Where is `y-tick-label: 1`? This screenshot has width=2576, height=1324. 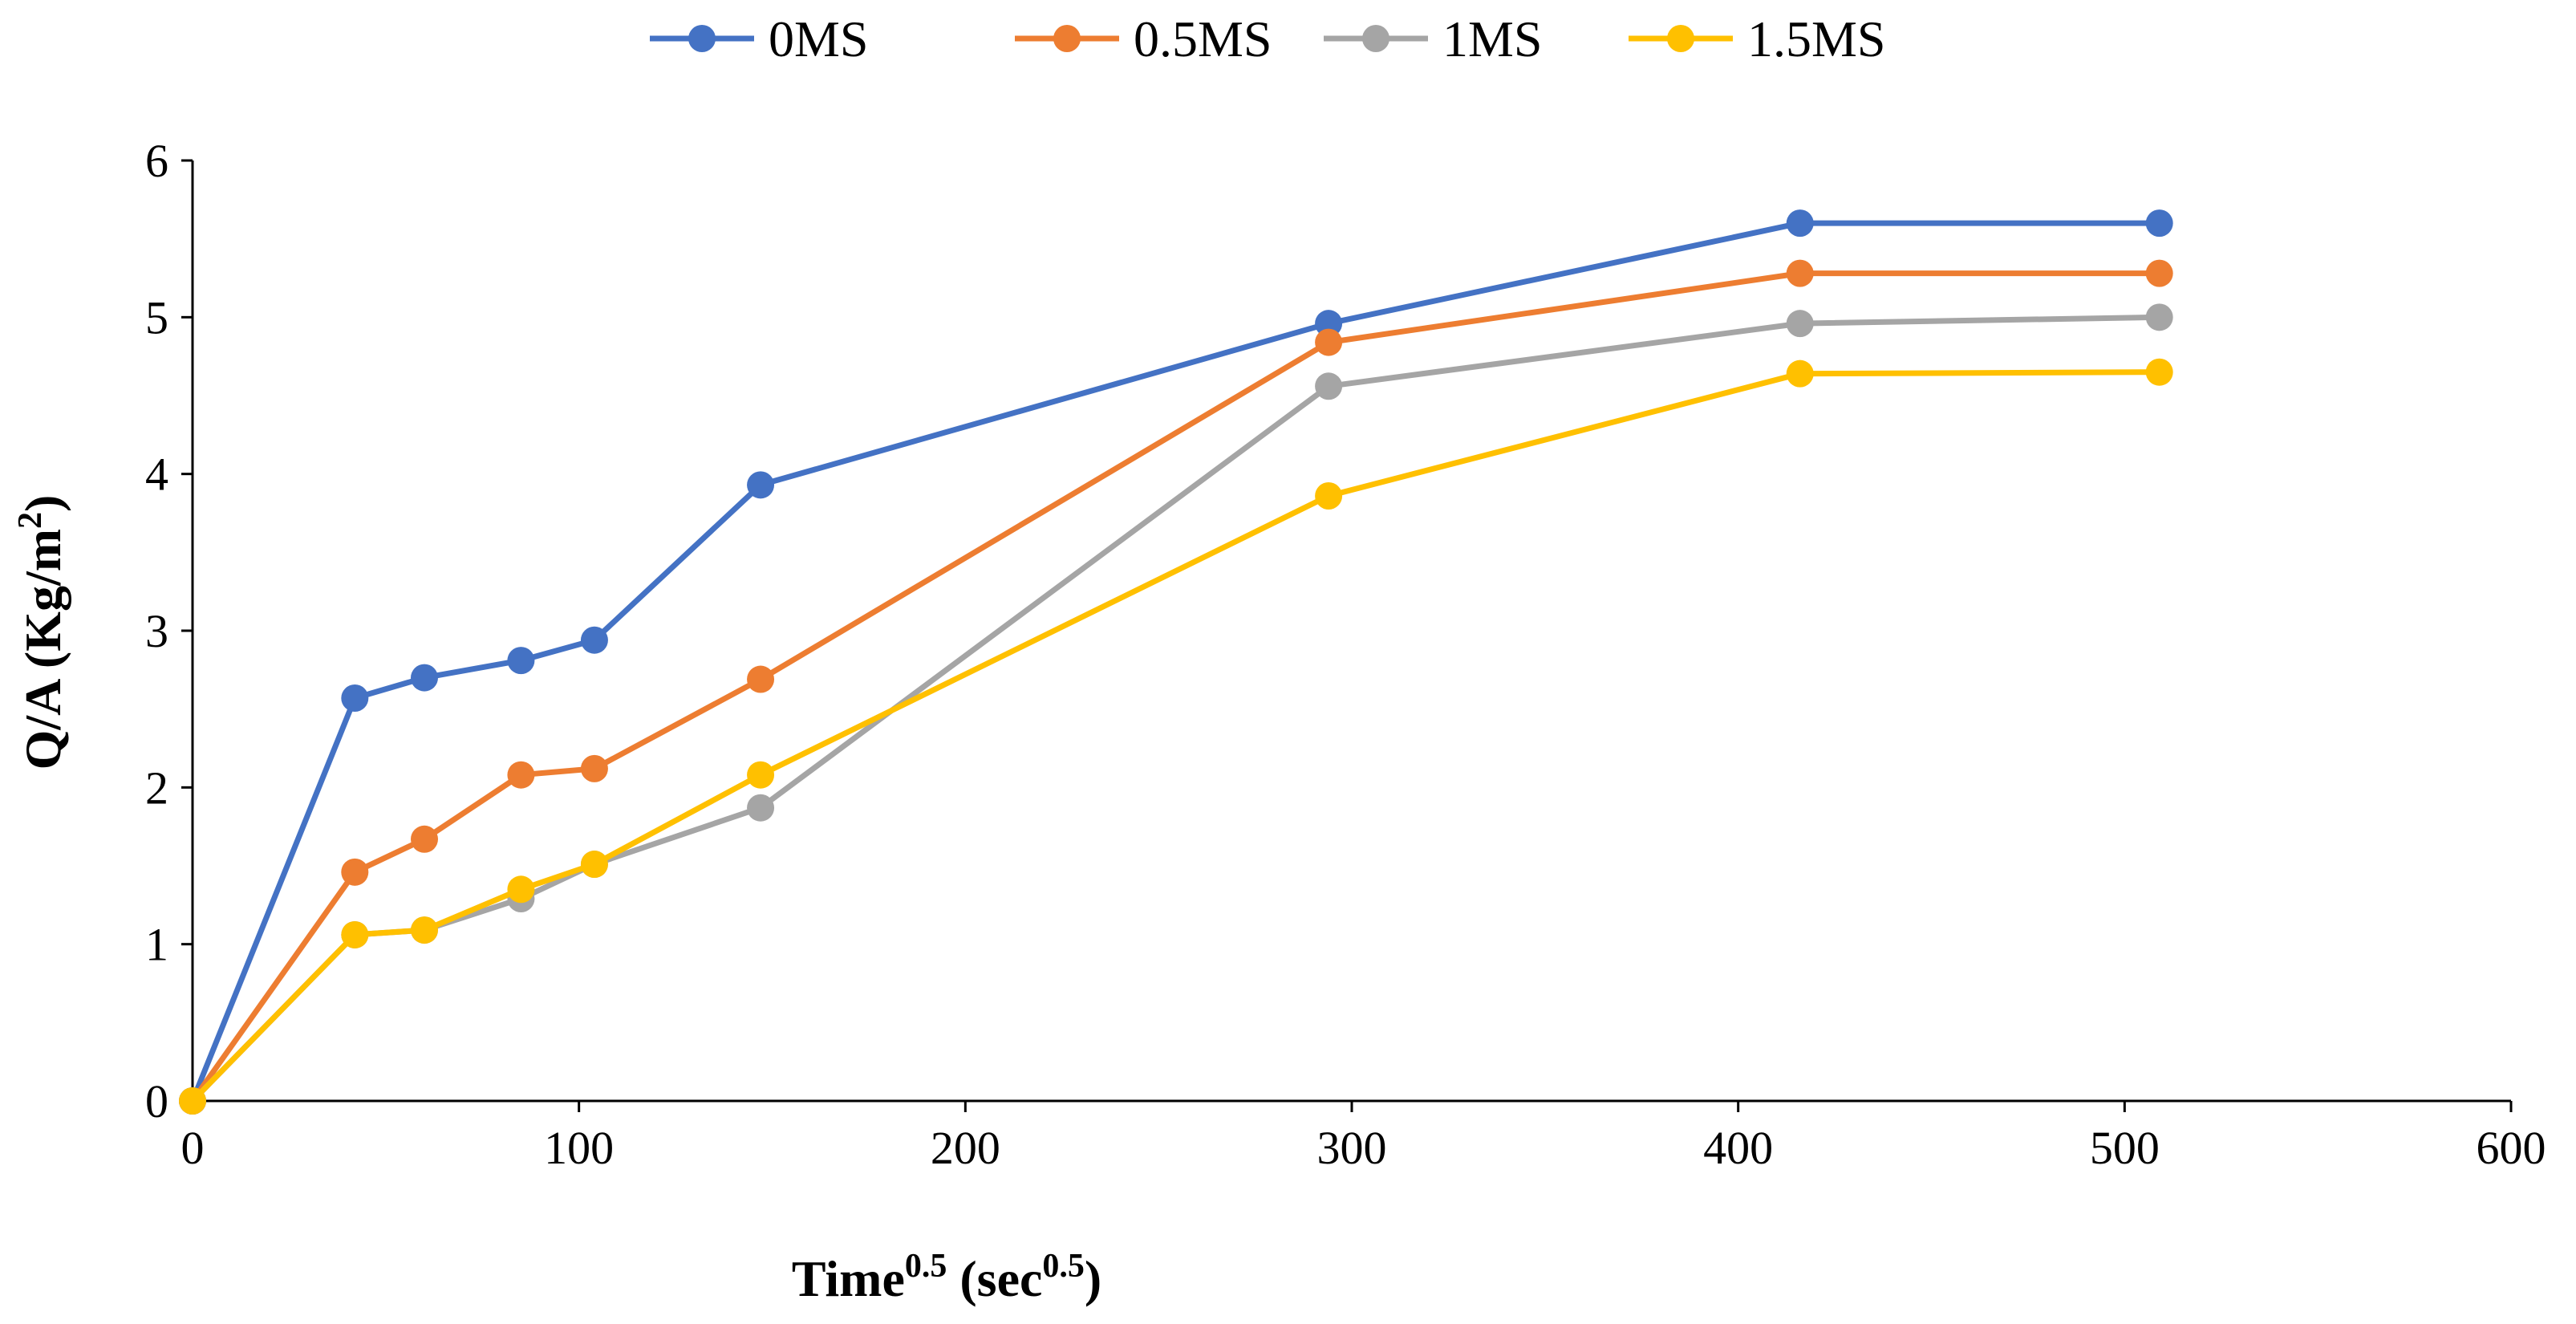
y-tick-label: 1 is located at coordinates (156, 945).